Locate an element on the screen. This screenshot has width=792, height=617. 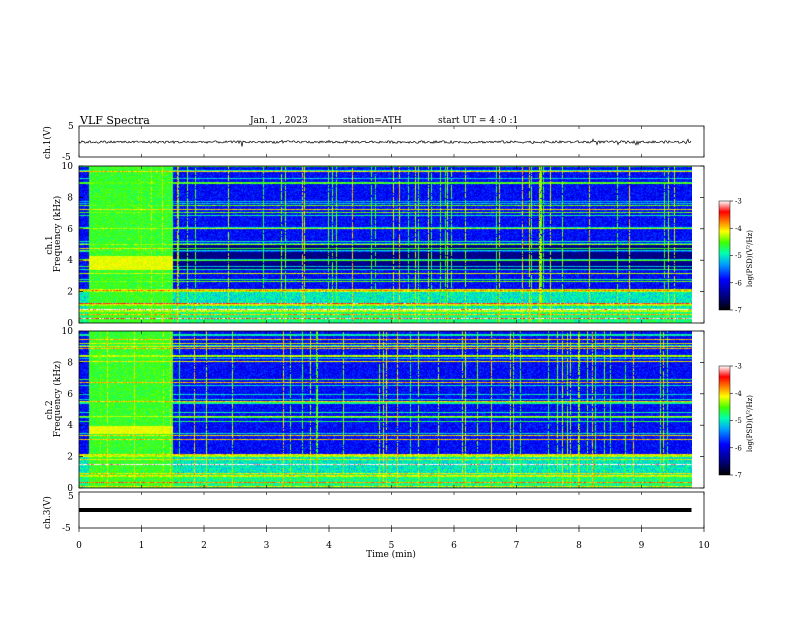
ch2-colorbar-ticks: -3 -4 -5 -6 -7 is located at coordinates (736, 421).